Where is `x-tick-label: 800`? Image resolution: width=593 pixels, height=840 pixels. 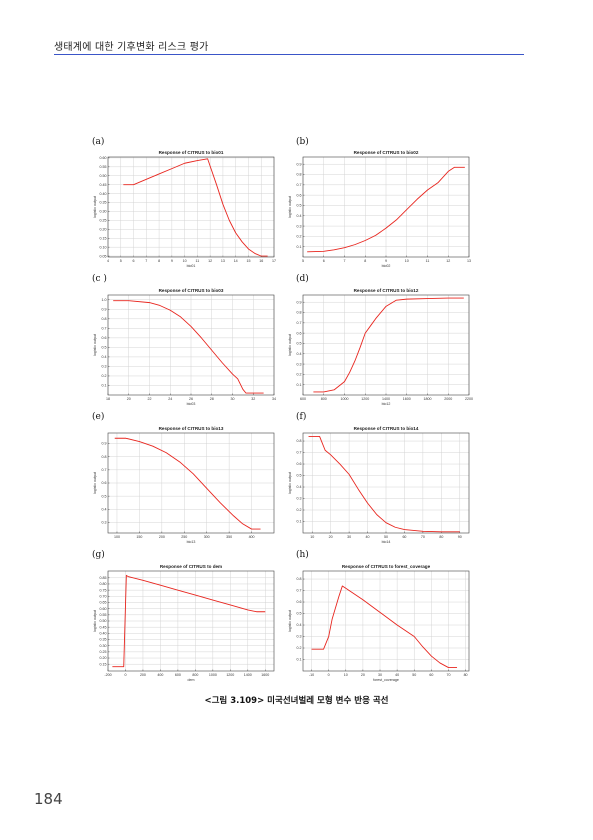
x-tick-label: 800 is located at coordinates (195, 675).